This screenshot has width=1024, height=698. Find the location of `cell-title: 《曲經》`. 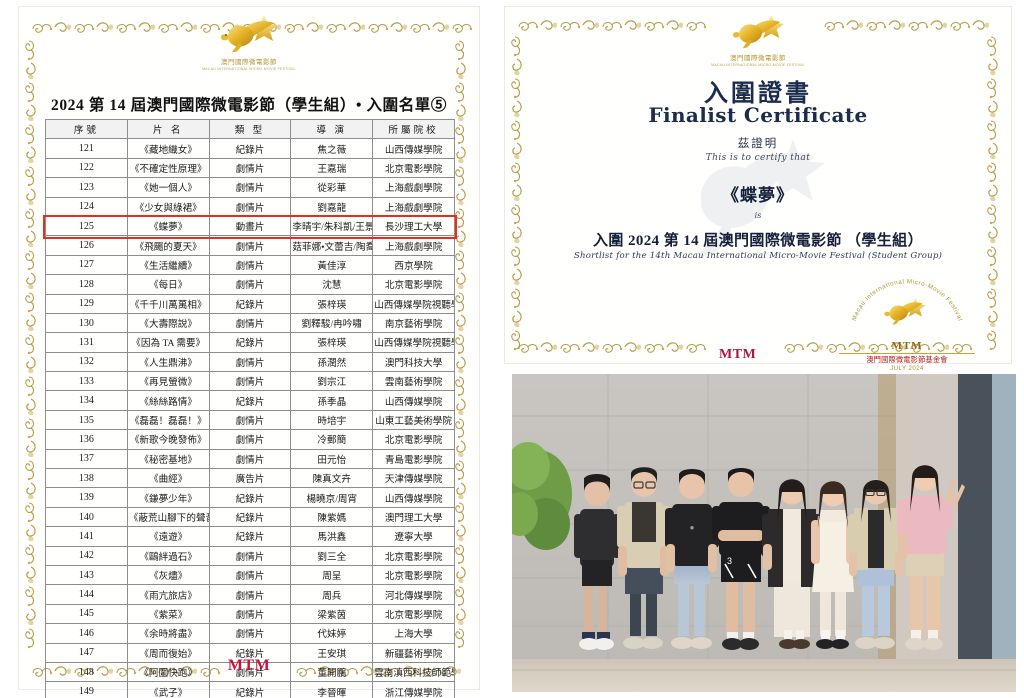

cell-title: 《曲經》 is located at coordinates (168, 478).